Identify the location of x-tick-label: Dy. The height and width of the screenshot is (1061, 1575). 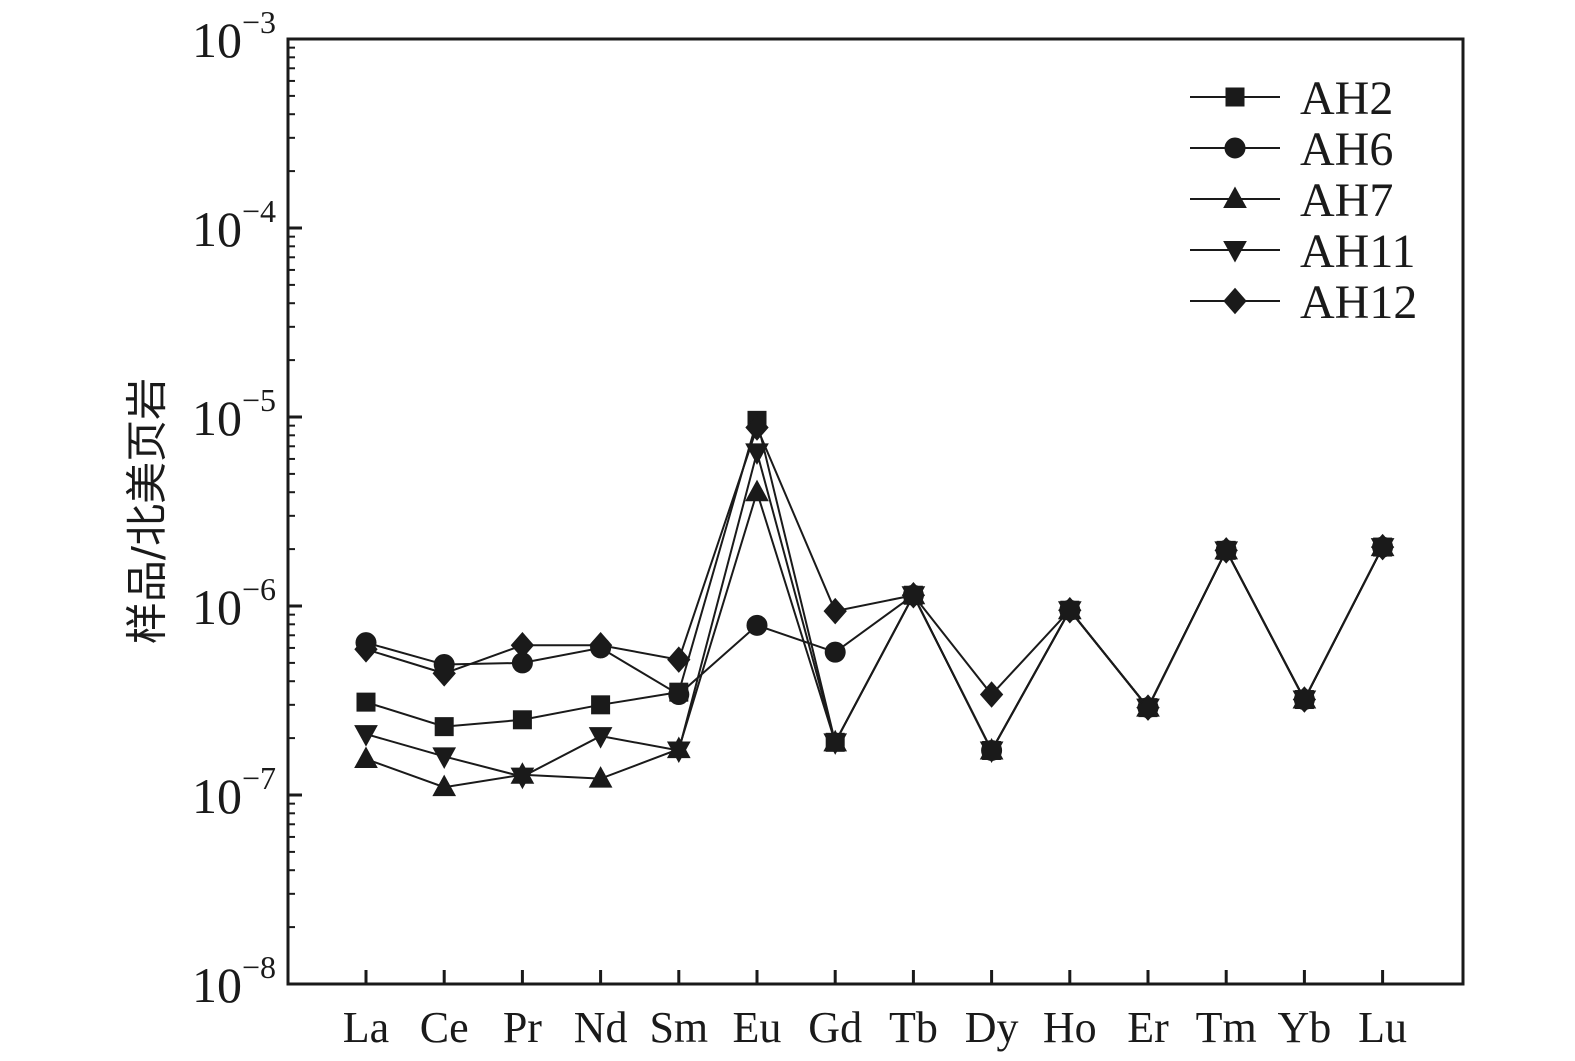
(992, 1027).